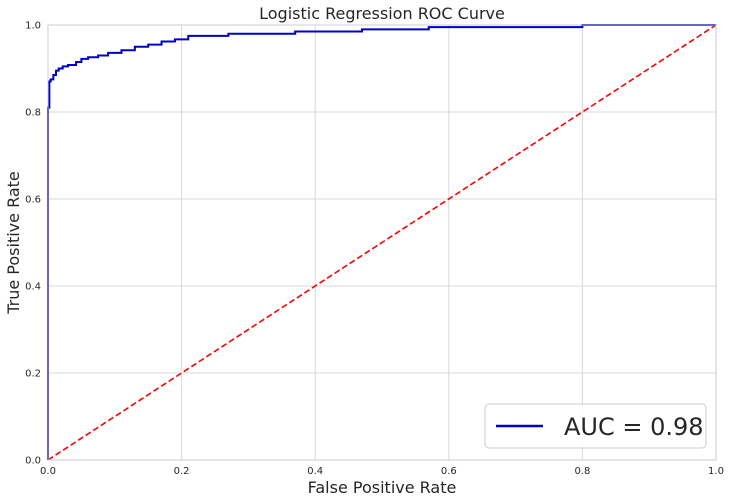 The height and width of the screenshot is (502, 731). Describe the element at coordinates (382, 13) in the screenshot. I see `chart-title: Logistic Regression ROC Curve` at that location.